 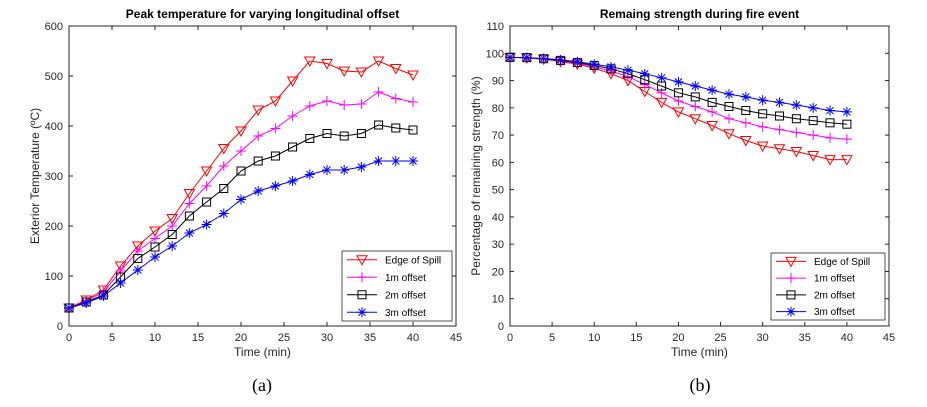 What do you see at coordinates (700, 385) in the screenshot?
I see `figure-caption: (b)` at bounding box center [700, 385].